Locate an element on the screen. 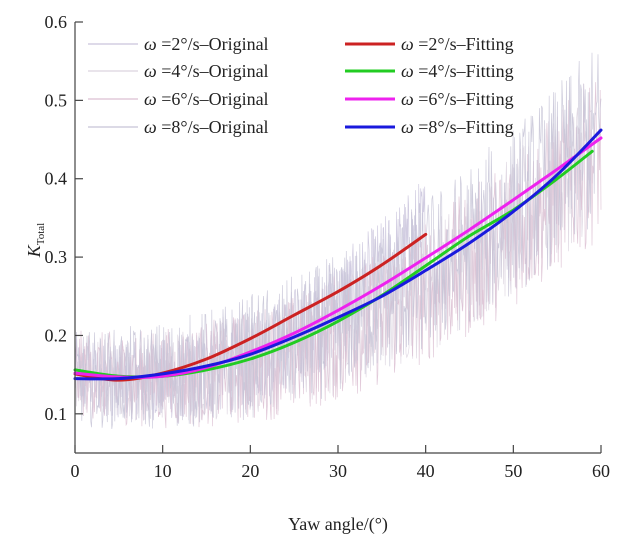  x-ticks: 0 10 20 30 40 50 60 is located at coordinates (340, 463).